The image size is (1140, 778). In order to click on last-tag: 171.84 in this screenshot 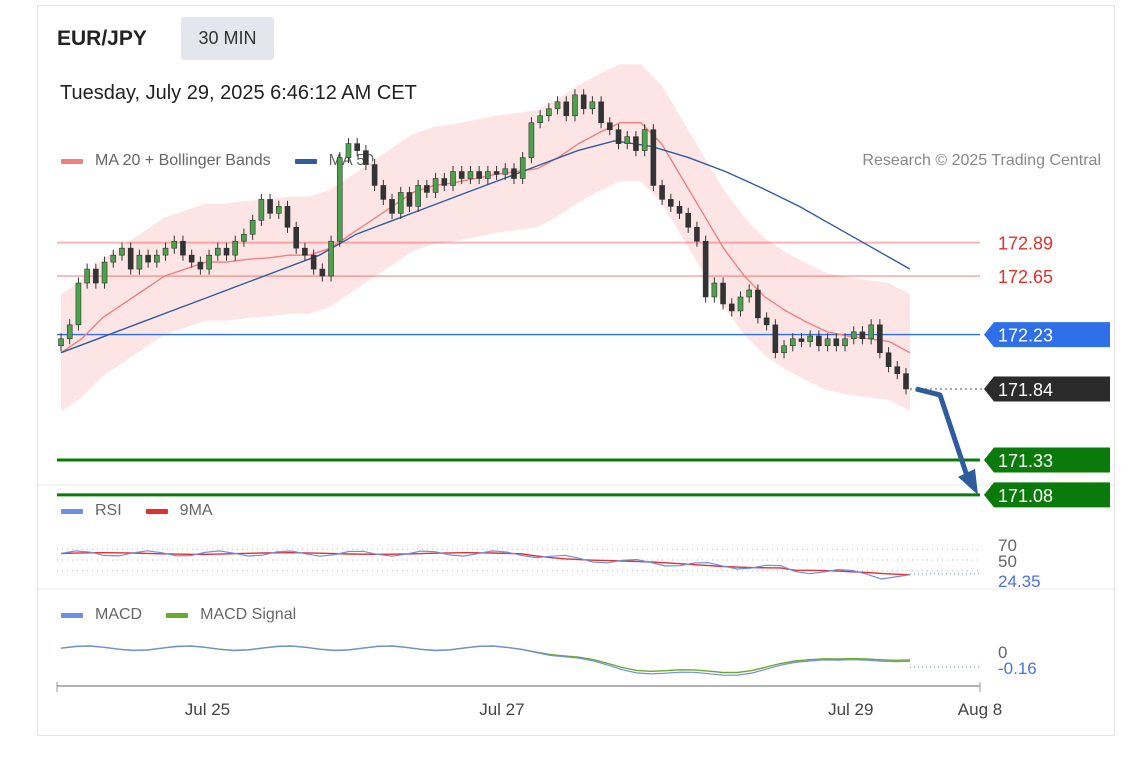, I will do `click(1025, 390)`.